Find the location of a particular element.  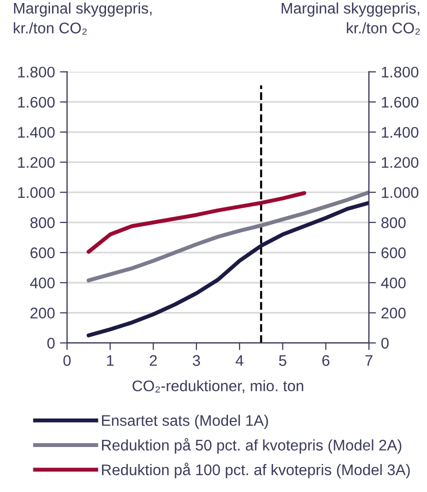

x-tick-label: 6 is located at coordinates (326, 360).